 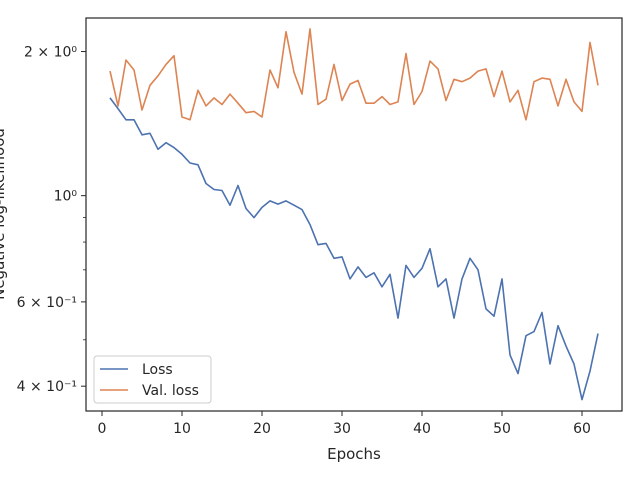 What do you see at coordinates (354, 74) in the screenshot?
I see `series-line-val-loss` at bounding box center [354, 74].